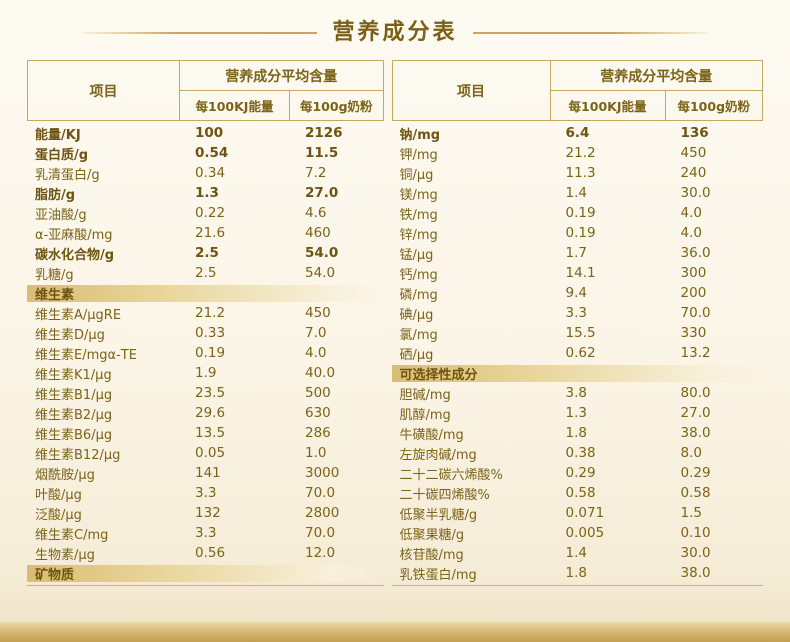 The width and height of the screenshot is (790, 642). Describe the element at coordinates (318, 393) in the screenshot. I see `row-value-per-100g: 500` at that location.